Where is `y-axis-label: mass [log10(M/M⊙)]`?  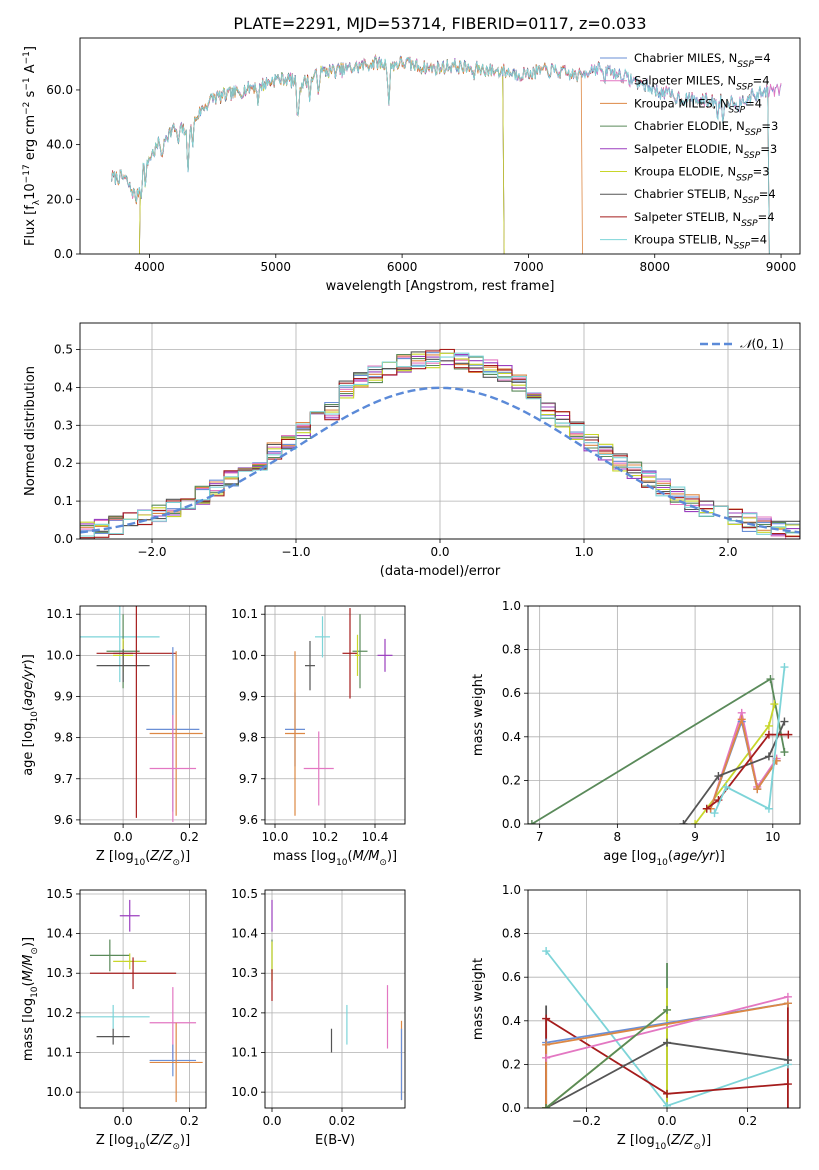 y-axis-label: mass [log10(M/M⊙)] is located at coordinates (30, 999).